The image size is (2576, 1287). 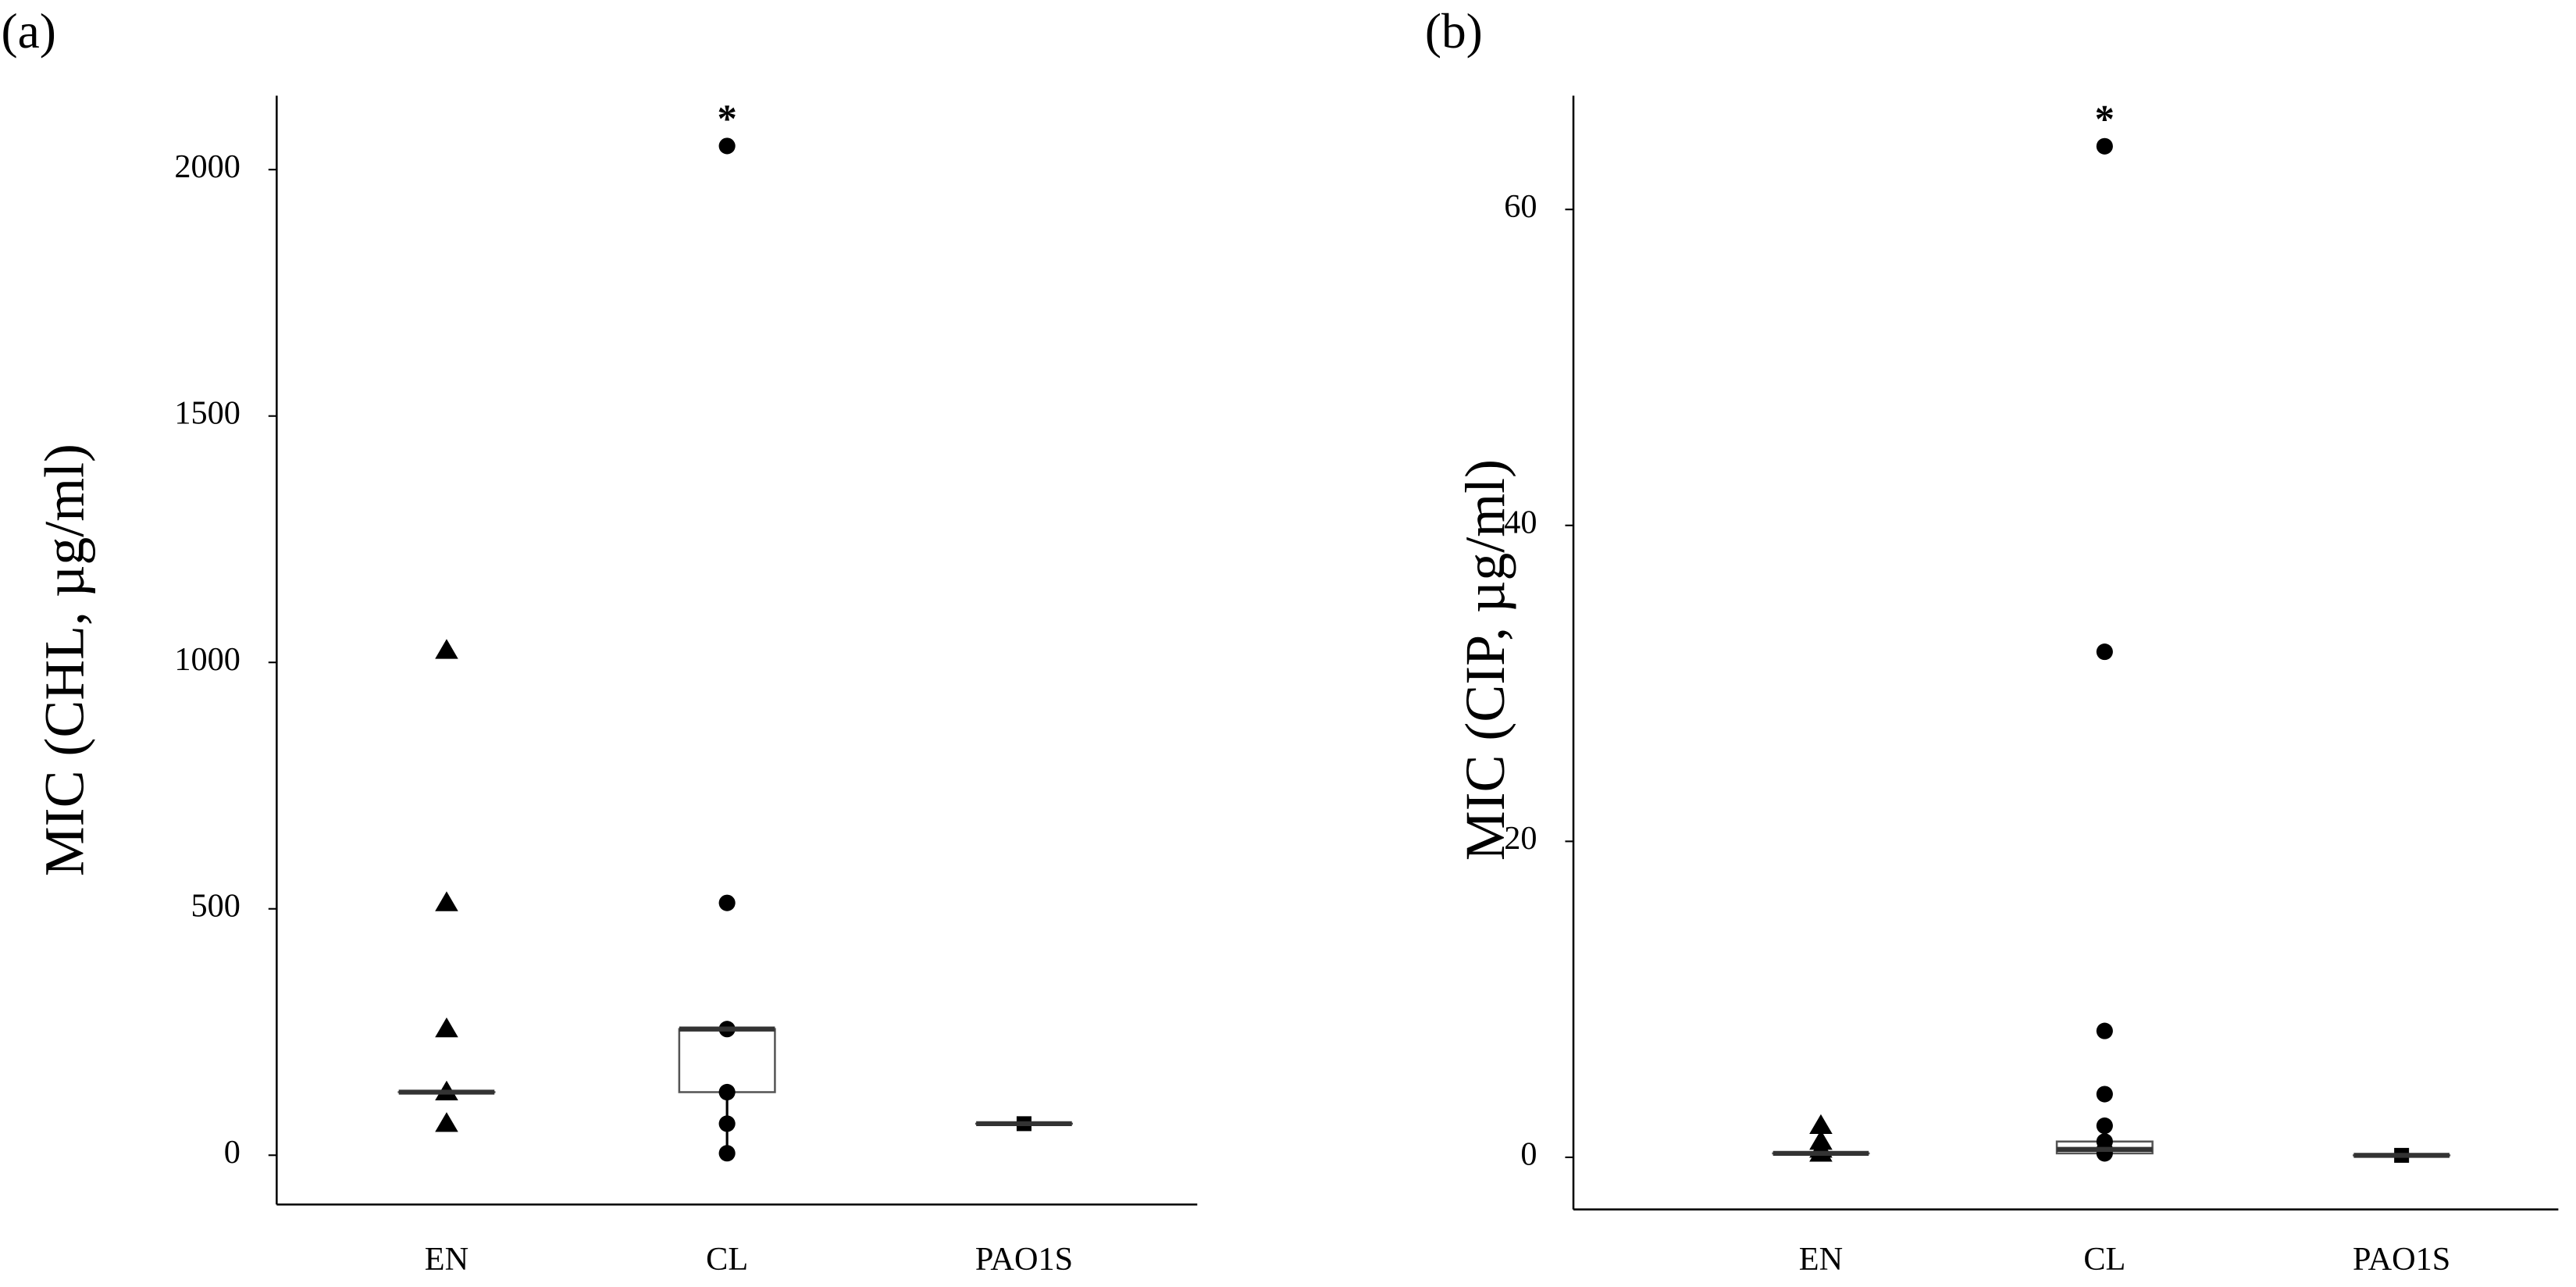 What do you see at coordinates (1520, 207) in the screenshot?
I see `y-tick-label: 60` at bounding box center [1520, 207].